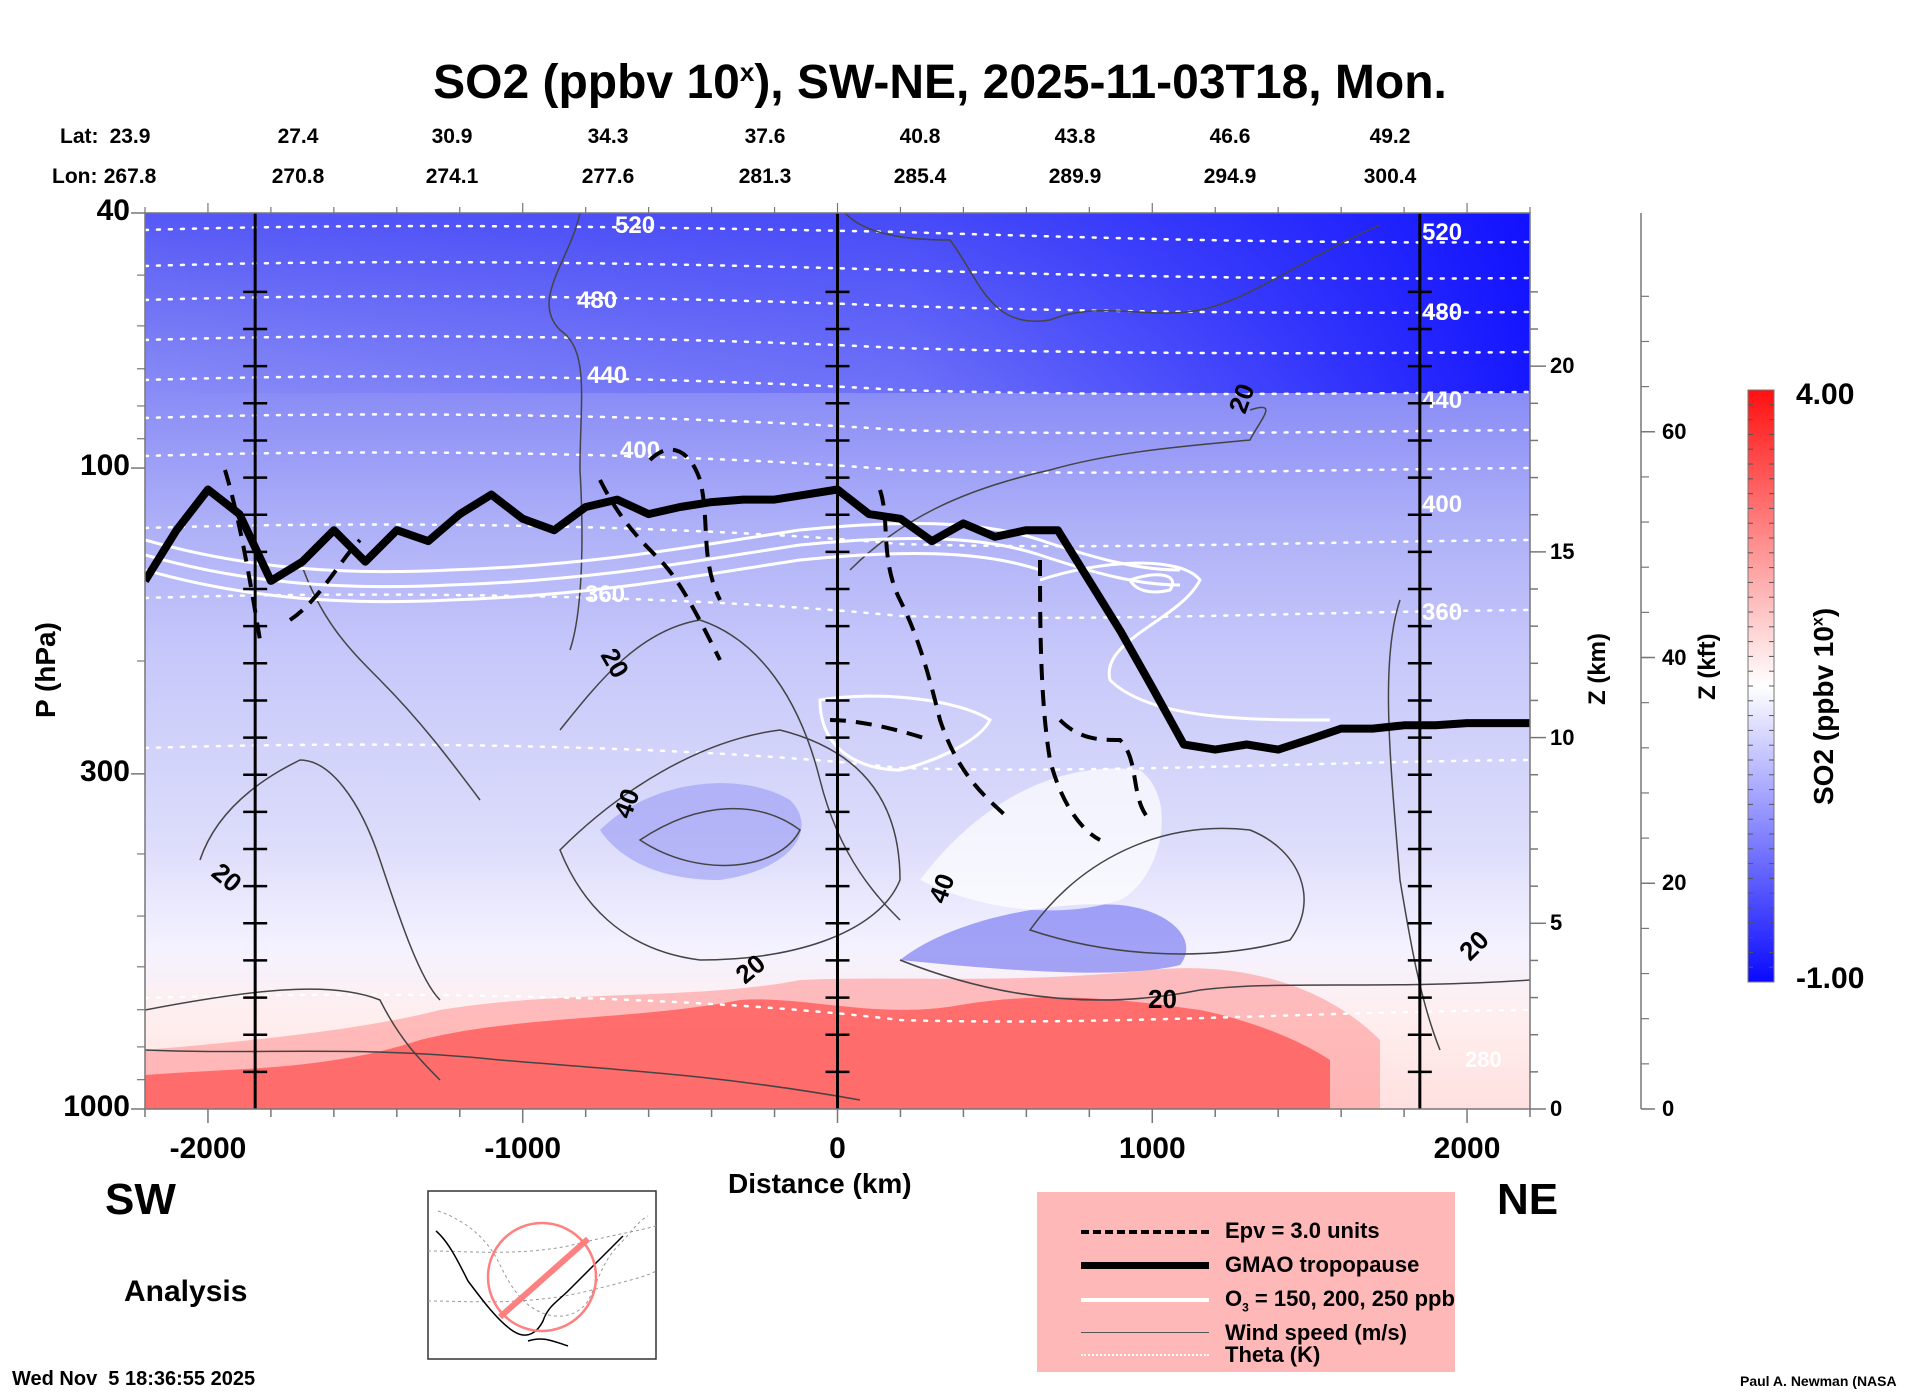  I want to click on z-kft-tick-label: 20, so click(1674, 883).